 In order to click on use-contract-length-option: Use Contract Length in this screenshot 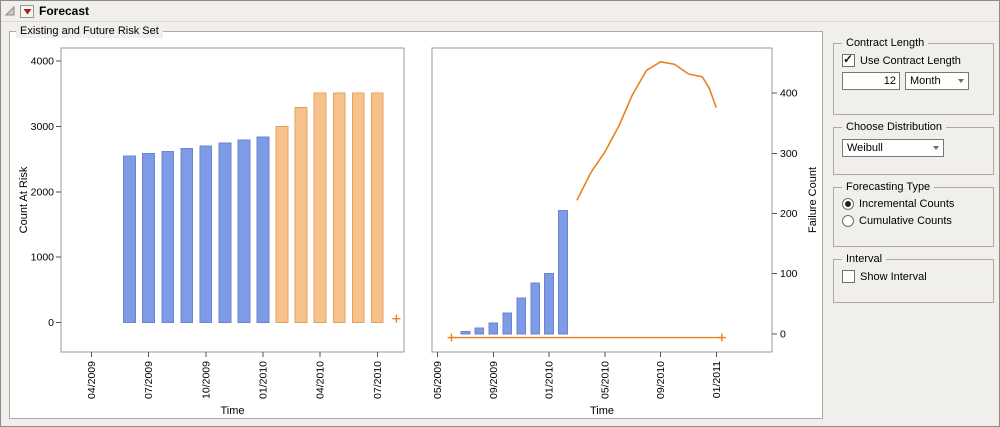, I will do `click(914, 60)`.